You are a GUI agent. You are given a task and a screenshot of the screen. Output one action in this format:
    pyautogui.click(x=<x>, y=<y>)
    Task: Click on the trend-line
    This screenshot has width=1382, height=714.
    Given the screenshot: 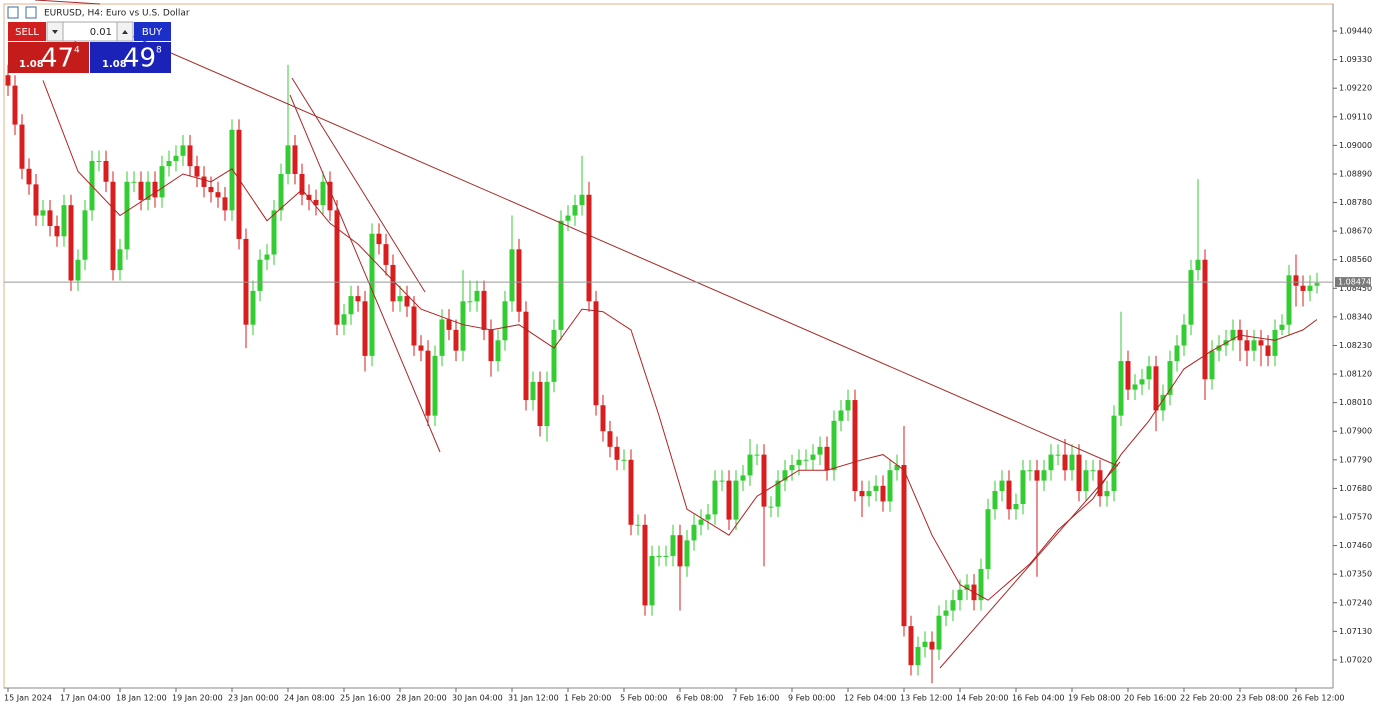 What is the action you would take?
    pyautogui.click(x=365, y=273)
    